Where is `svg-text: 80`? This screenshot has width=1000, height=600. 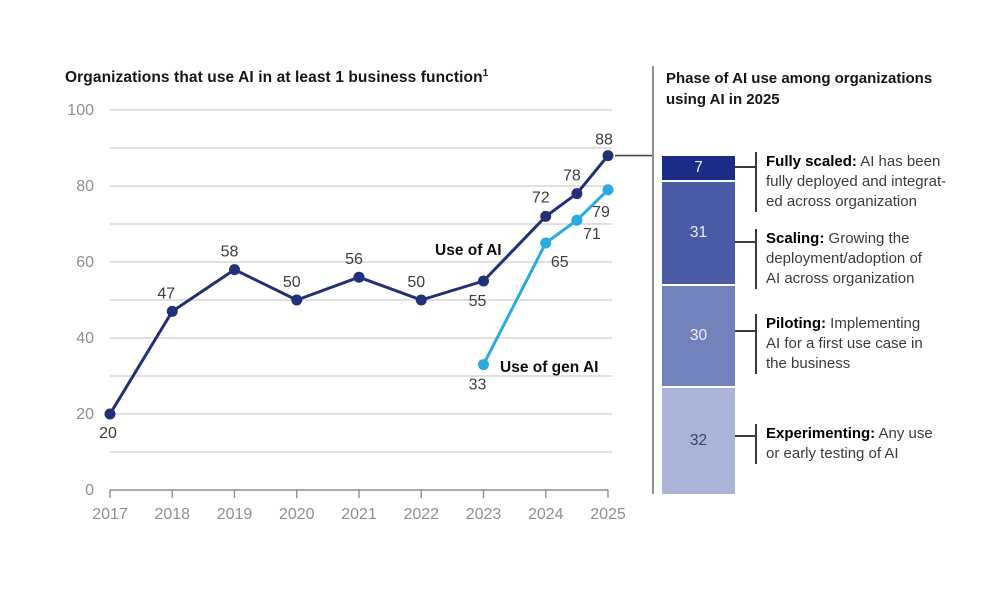
svg-text: 80 is located at coordinates (85, 186).